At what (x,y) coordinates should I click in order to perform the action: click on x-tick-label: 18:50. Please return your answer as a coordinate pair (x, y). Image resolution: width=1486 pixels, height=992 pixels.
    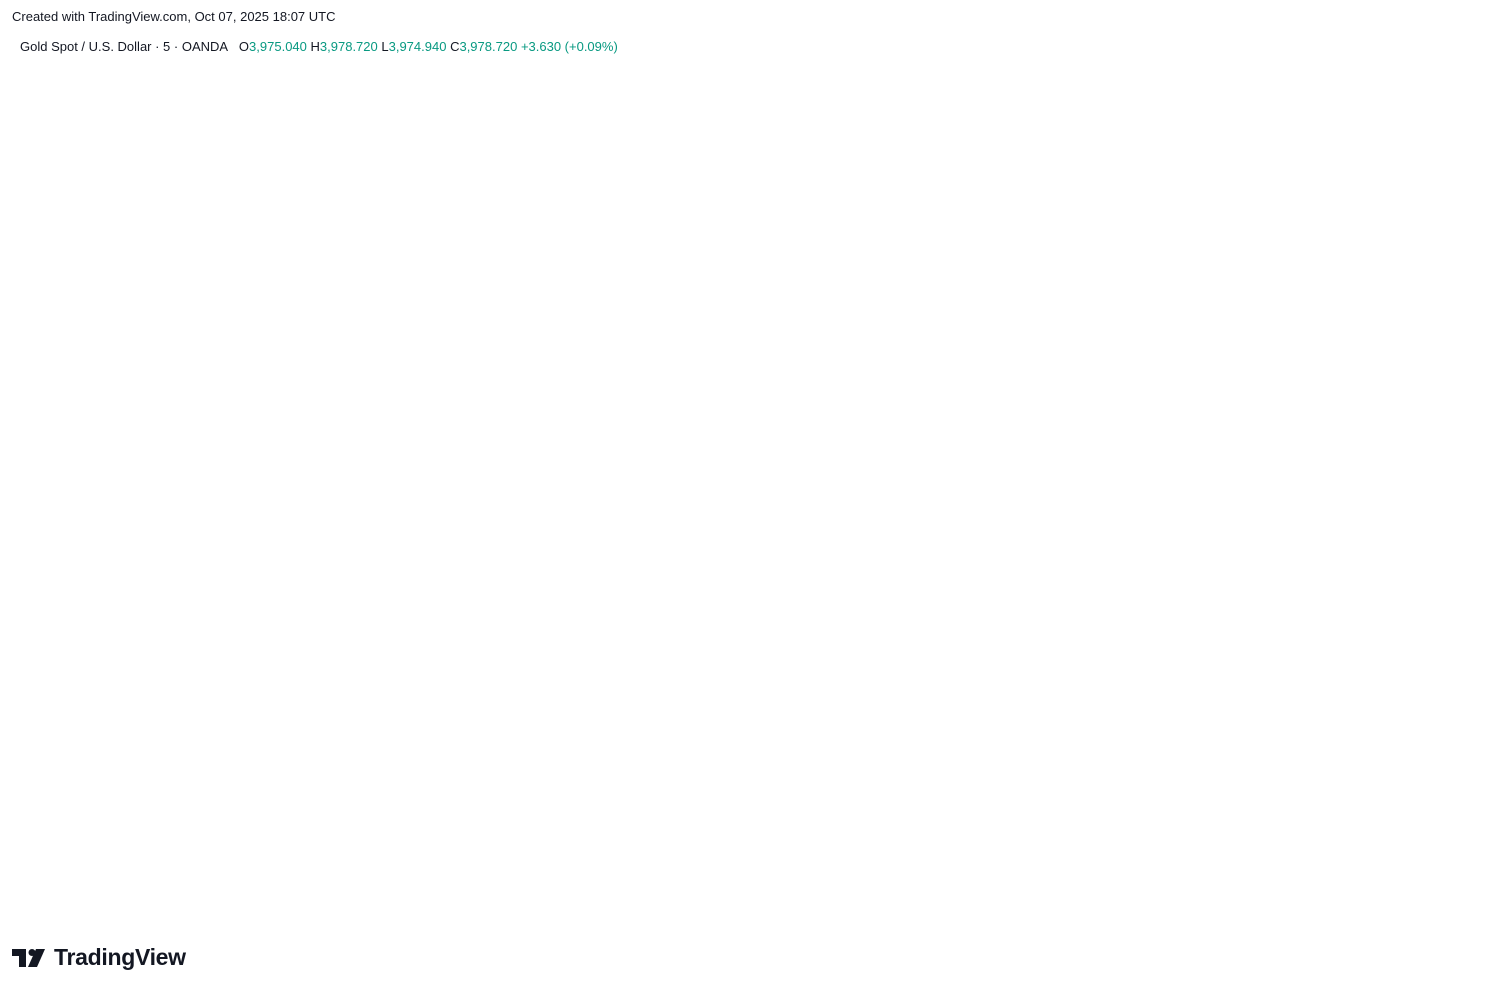
    Looking at the image, I should click on (1378, 908).